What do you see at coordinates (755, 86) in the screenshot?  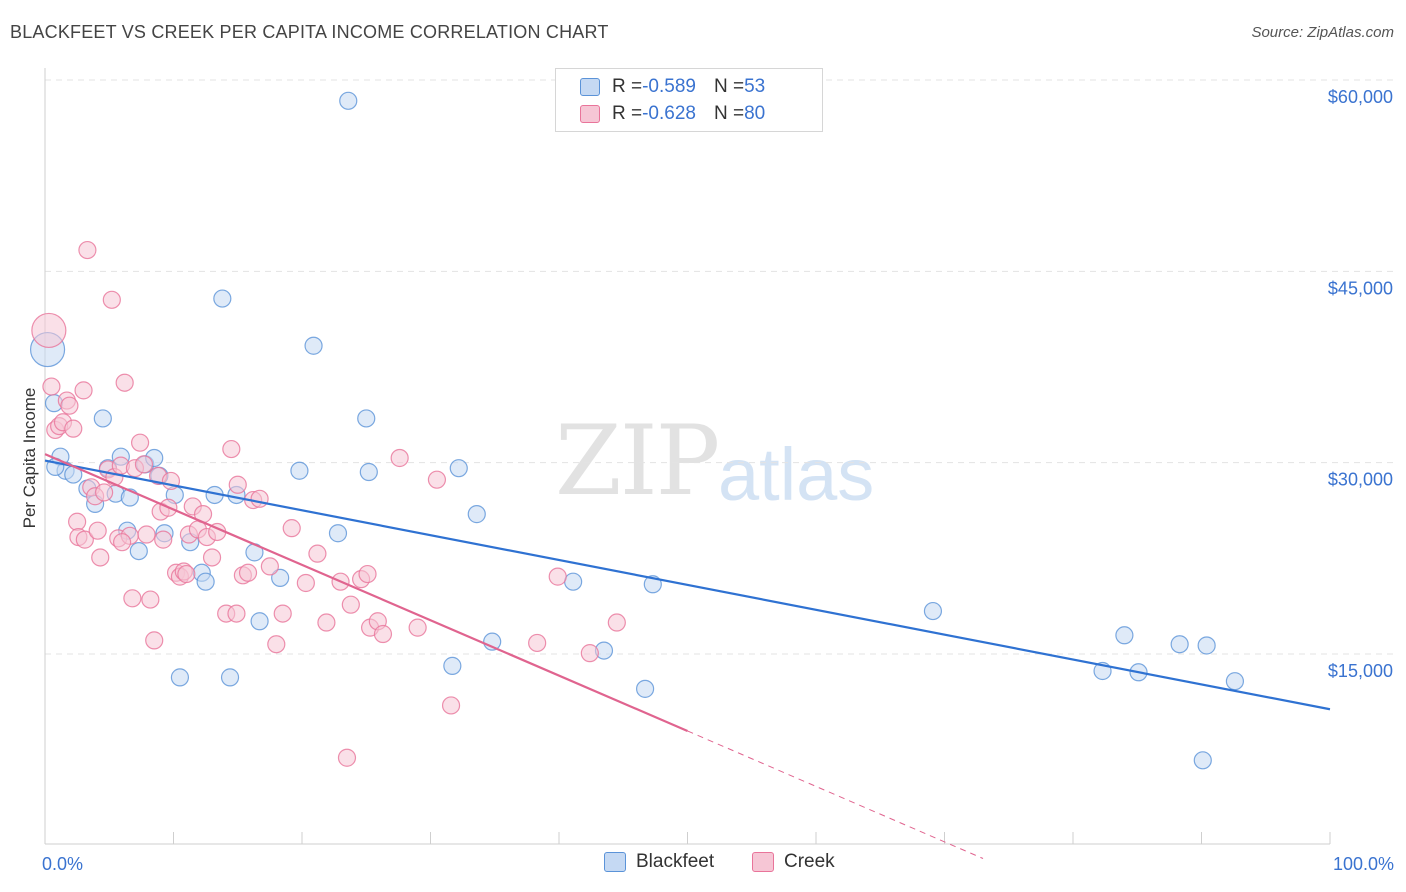 I see `legend-n-value: 53` at bounding box center [755, 86].